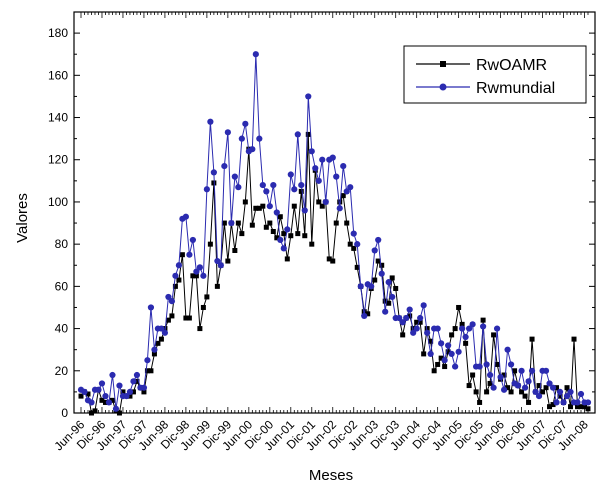 The height and width of the screenshot is (490, 597). Describe the element at coordinates (511, 65) in the screenshot. I see `legend-label-RwOAMR: RwOAMR` at that location.